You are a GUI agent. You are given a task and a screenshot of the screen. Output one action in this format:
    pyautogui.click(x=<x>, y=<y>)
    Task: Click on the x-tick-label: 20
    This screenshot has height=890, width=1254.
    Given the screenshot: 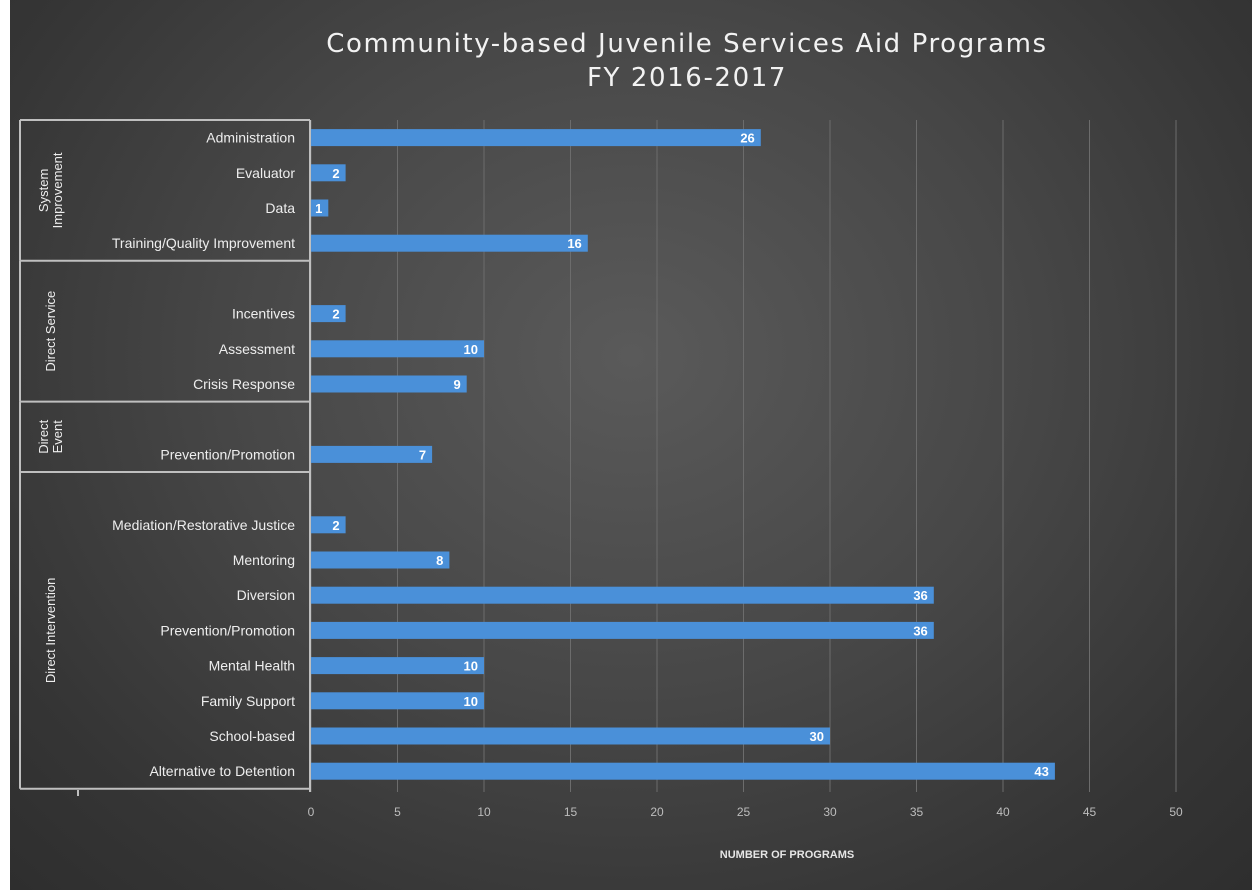 What is the action you would take?
    pyautogui.click(x=657, y=812)
    